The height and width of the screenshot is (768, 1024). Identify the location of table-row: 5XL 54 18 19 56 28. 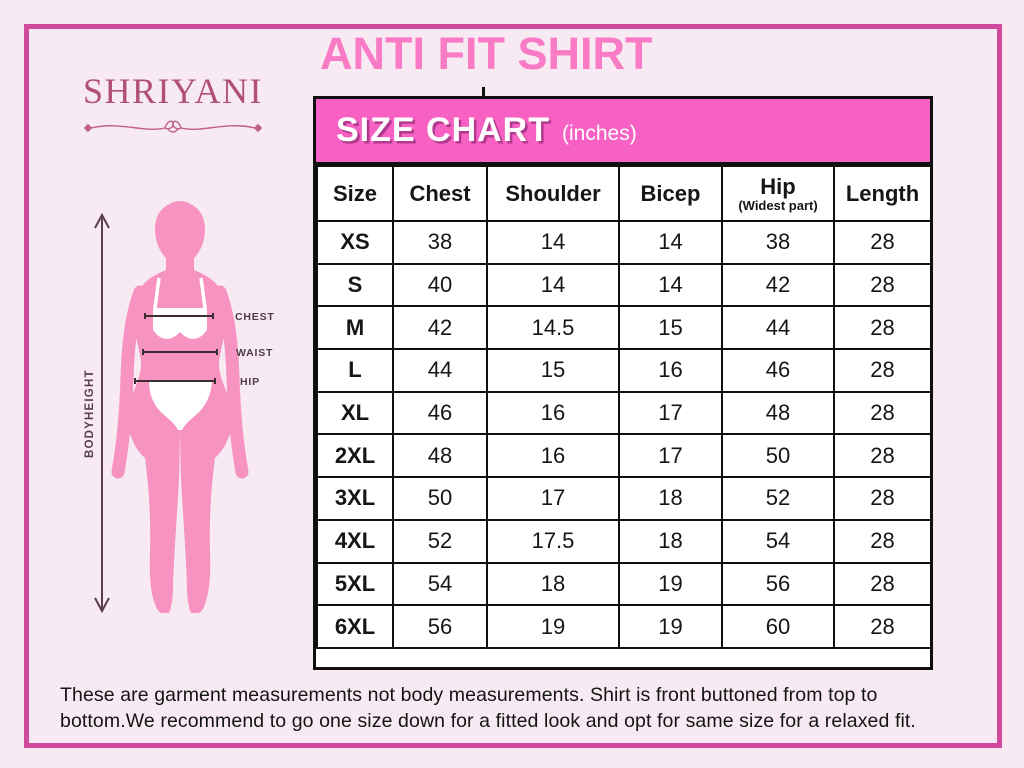
(624, 584).